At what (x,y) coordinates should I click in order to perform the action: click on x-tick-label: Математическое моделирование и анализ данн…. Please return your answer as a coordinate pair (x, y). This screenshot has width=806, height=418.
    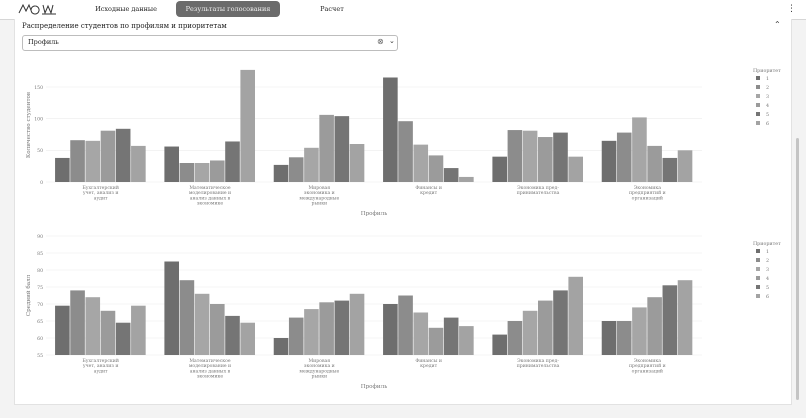
    Looking at the image, I should click on (210, 369).